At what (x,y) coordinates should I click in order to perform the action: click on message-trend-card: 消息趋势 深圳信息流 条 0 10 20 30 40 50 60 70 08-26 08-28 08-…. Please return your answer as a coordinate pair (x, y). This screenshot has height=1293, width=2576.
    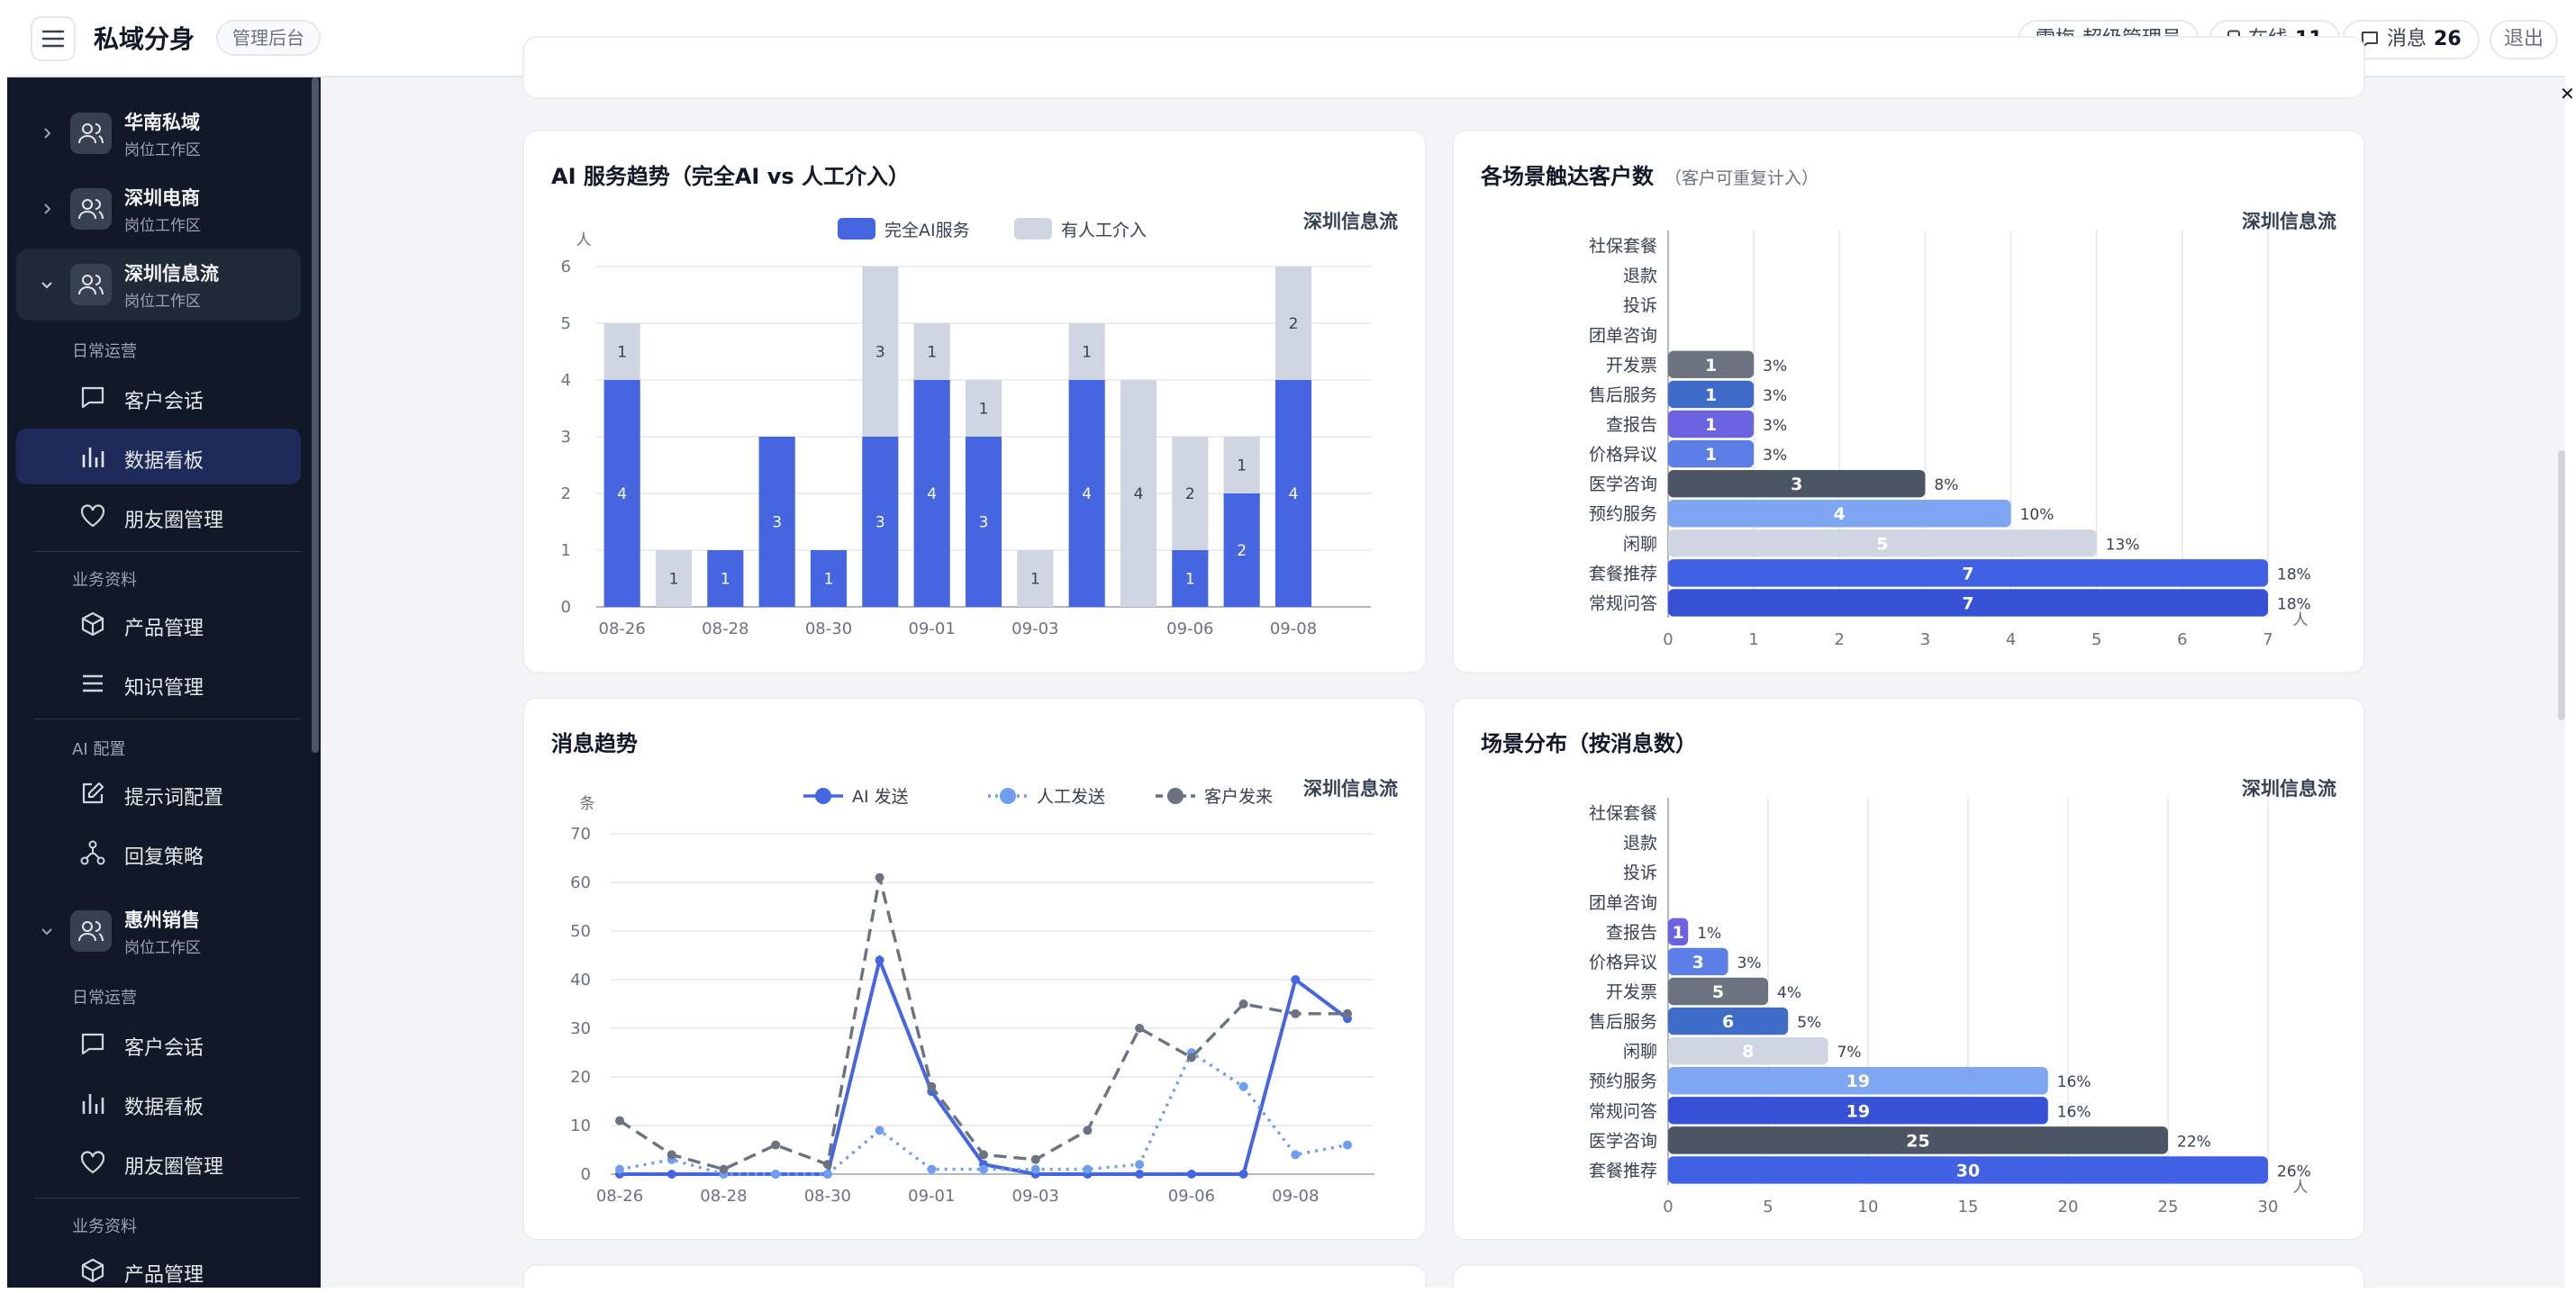
    Looking at the image, I should click on (974, 969).